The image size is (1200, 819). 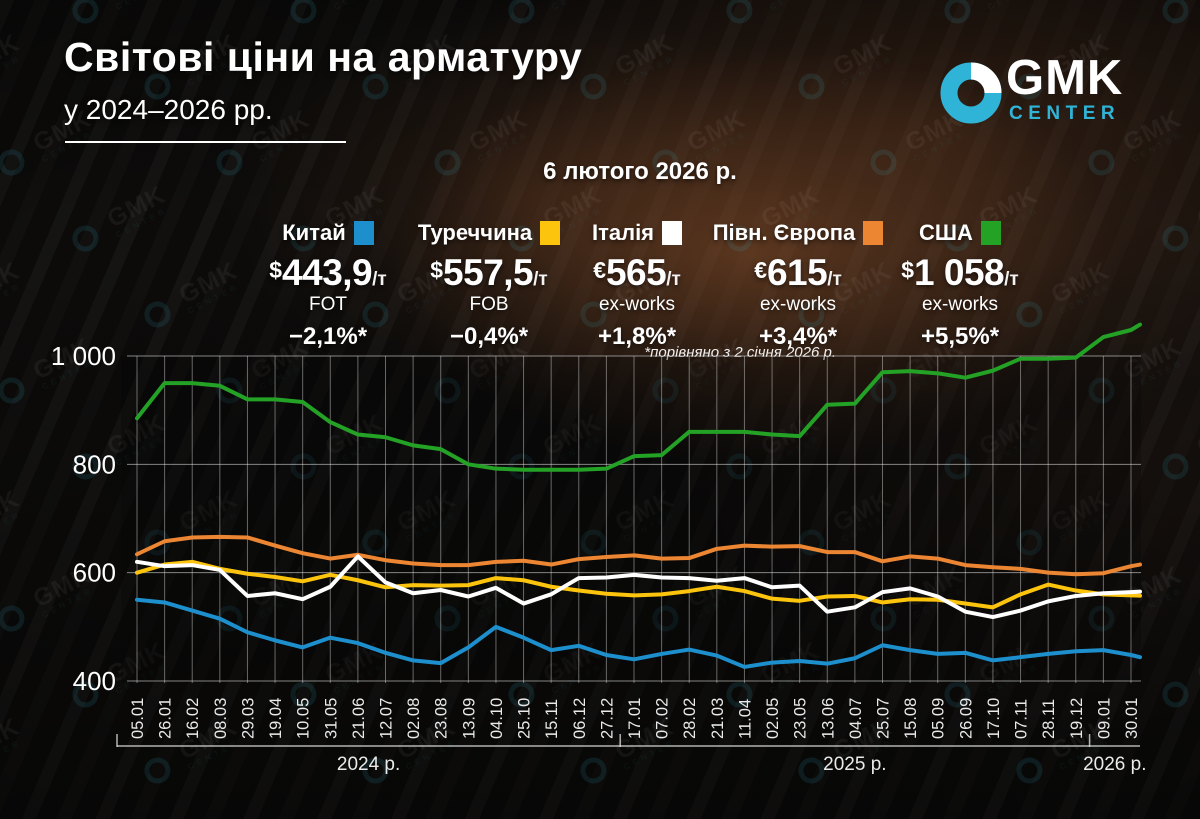 What do you see at coordinates (801, 718) in the screenshot?
I see `x-tick-label: 23.05` at bounding box center [801, 718].